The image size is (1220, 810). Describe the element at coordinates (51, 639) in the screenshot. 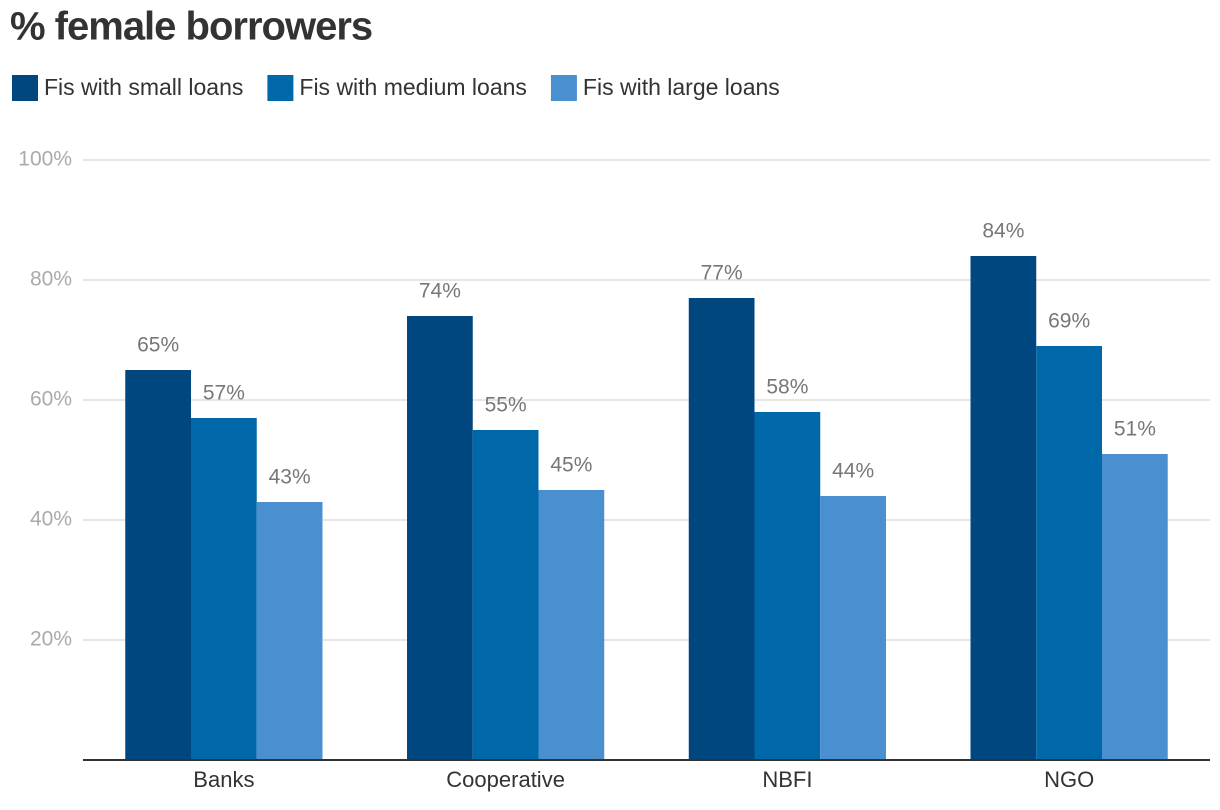

I see `y-tick-label: 20%` at that location.